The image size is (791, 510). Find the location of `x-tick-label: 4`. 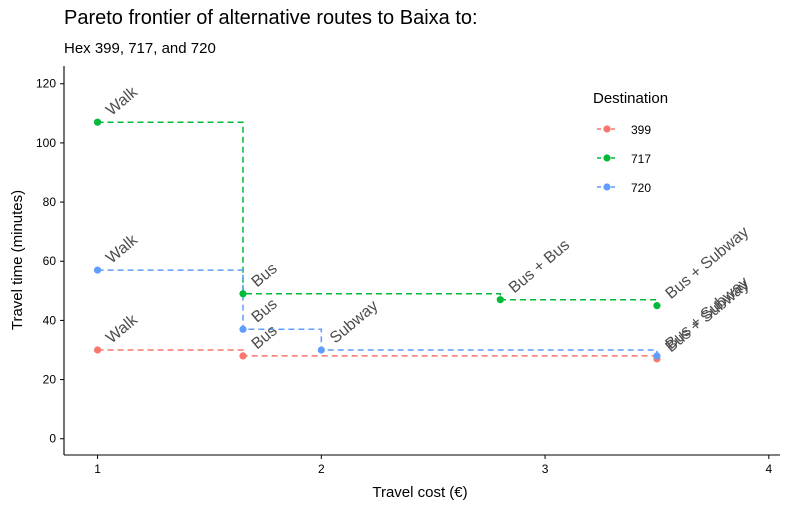

x-tick-label: 4 is located at coordinates (768, 469).